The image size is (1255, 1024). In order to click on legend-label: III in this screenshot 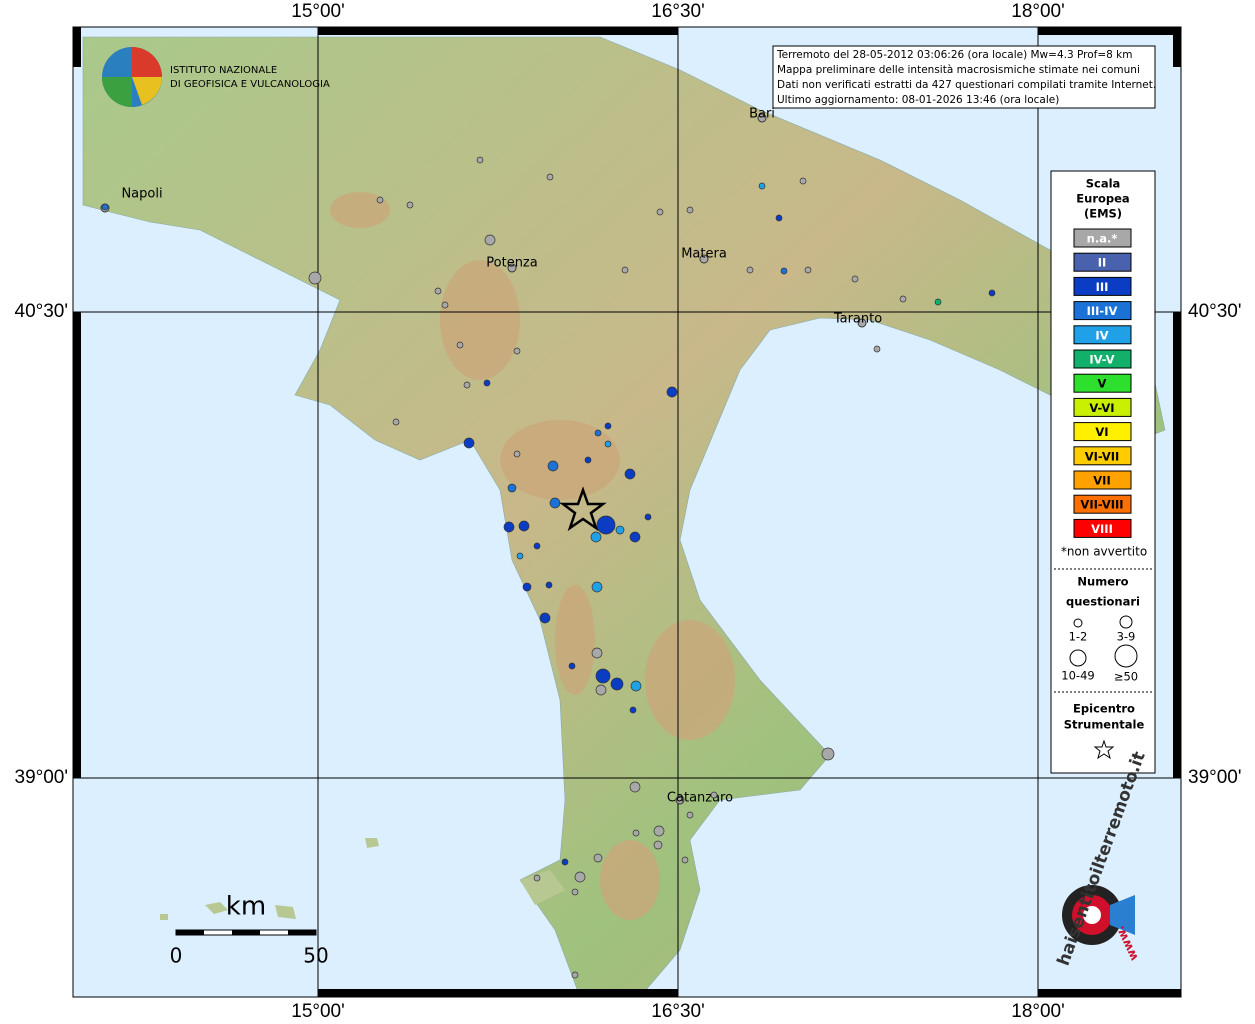, I will do `click(1102, 287)`.